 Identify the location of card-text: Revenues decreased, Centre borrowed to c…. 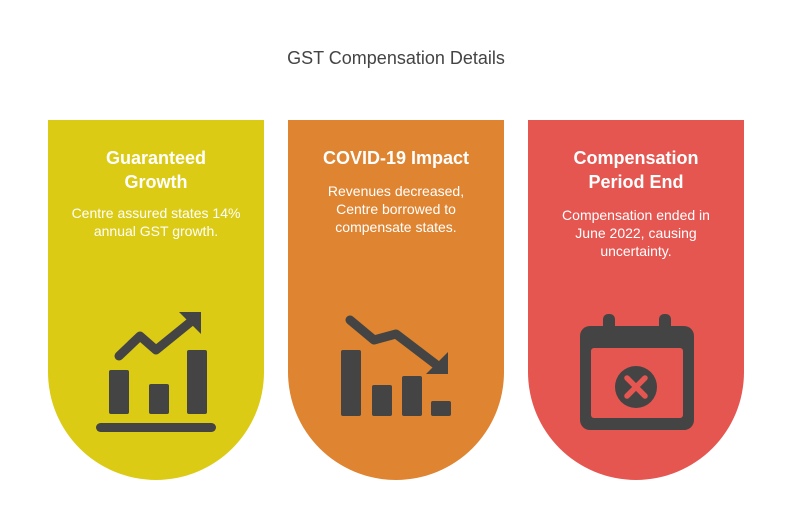
(396, 209).